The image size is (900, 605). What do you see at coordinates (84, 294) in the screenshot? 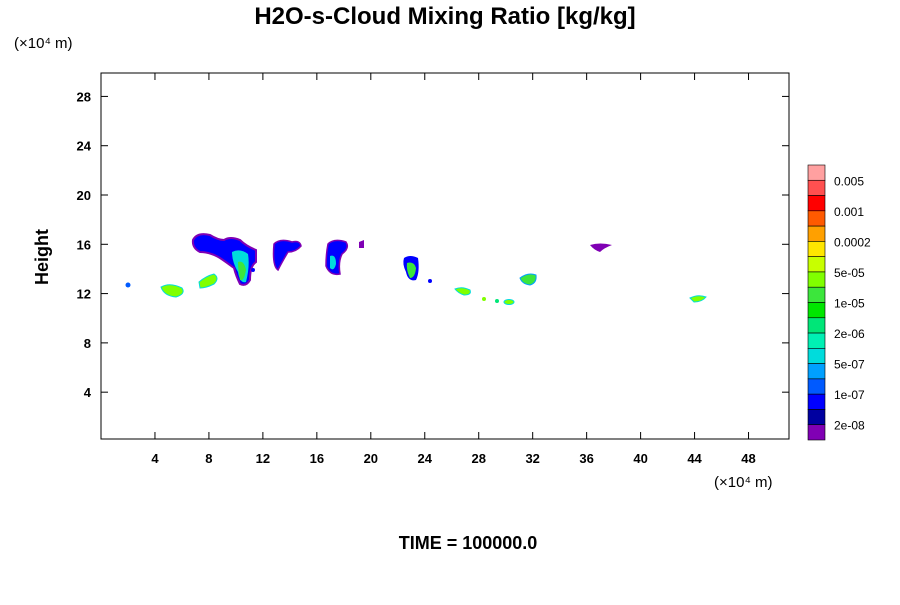
I see `y-tick-label: 12` at bounding box center [84, 294].